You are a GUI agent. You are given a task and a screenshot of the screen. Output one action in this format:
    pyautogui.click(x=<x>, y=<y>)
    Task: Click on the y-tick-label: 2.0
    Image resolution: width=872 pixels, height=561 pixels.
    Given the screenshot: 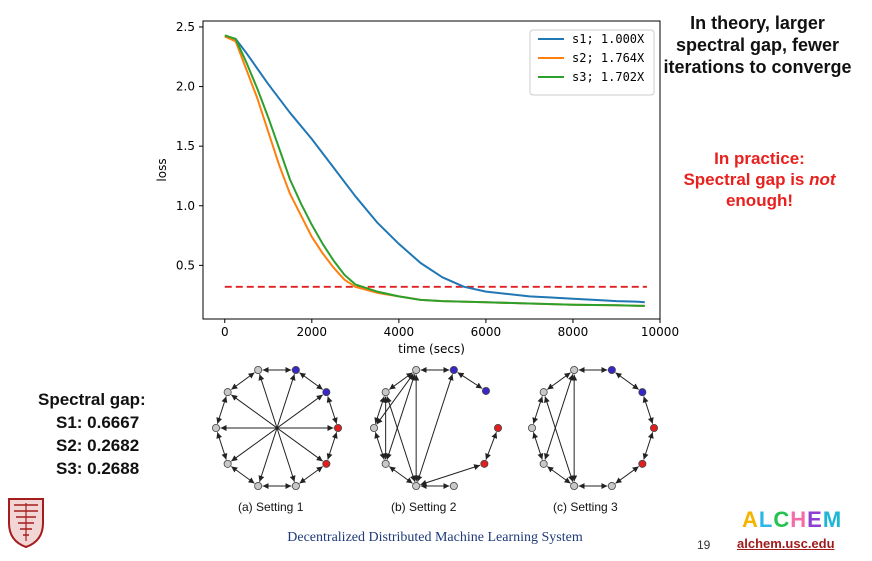 What is the action you would take?
    pyautogui.click(x=185, y=87)
    